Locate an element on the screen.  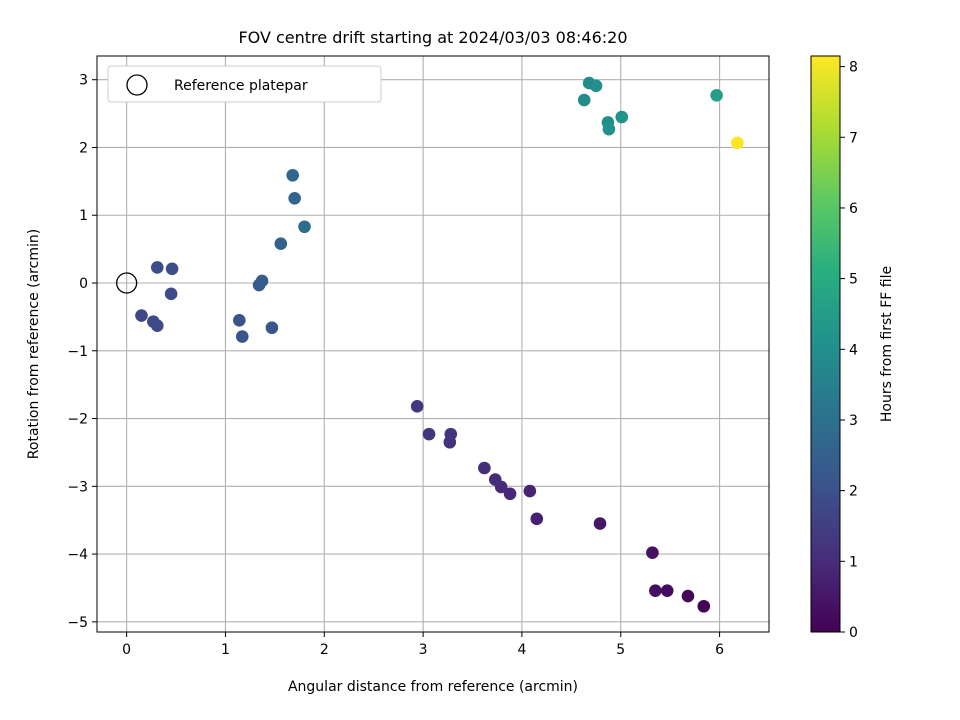
colorbar-tick-label: 4 is located at coordinates (853, 350).